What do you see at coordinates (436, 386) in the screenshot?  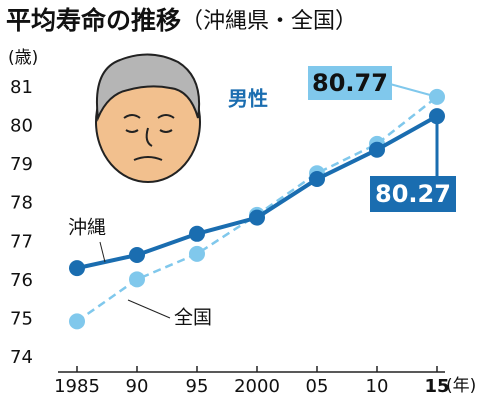 I see `x-tick-label: 15` at bounding box center [436, 386].